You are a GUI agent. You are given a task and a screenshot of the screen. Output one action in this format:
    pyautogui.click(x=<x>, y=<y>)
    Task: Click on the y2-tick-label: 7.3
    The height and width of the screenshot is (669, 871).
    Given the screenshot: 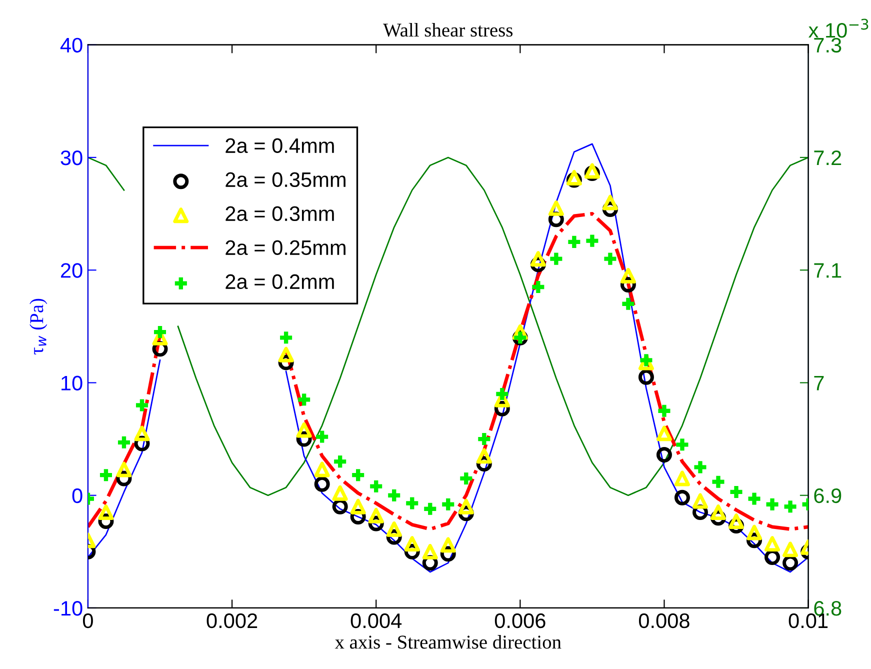 What is the action you would take?
    pyautogui.click(x=828, y=45)
    